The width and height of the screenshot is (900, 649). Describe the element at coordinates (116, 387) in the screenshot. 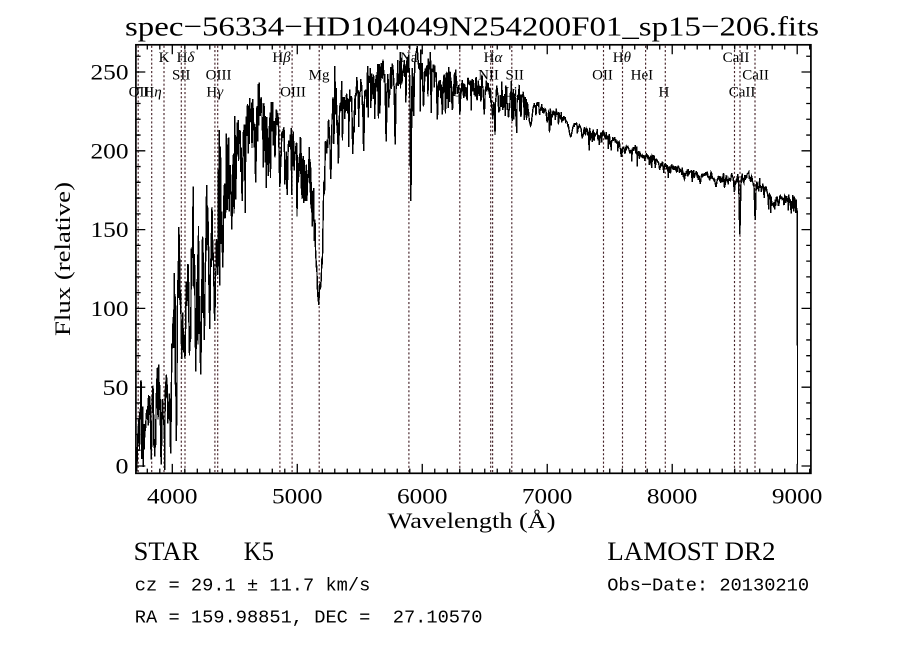

I see `svg-text: 50` at that location.